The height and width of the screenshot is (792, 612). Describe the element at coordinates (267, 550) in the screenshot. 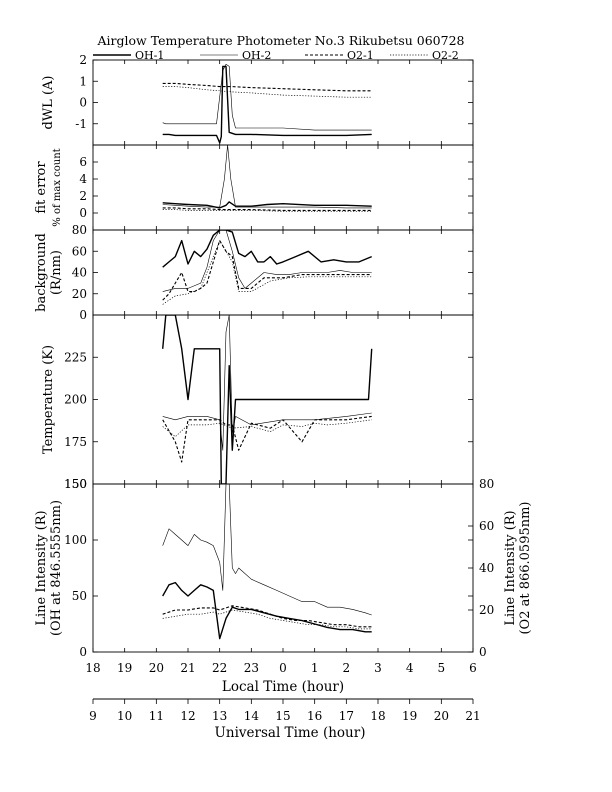

I see `series-oh-2-line_intensity` at that location.